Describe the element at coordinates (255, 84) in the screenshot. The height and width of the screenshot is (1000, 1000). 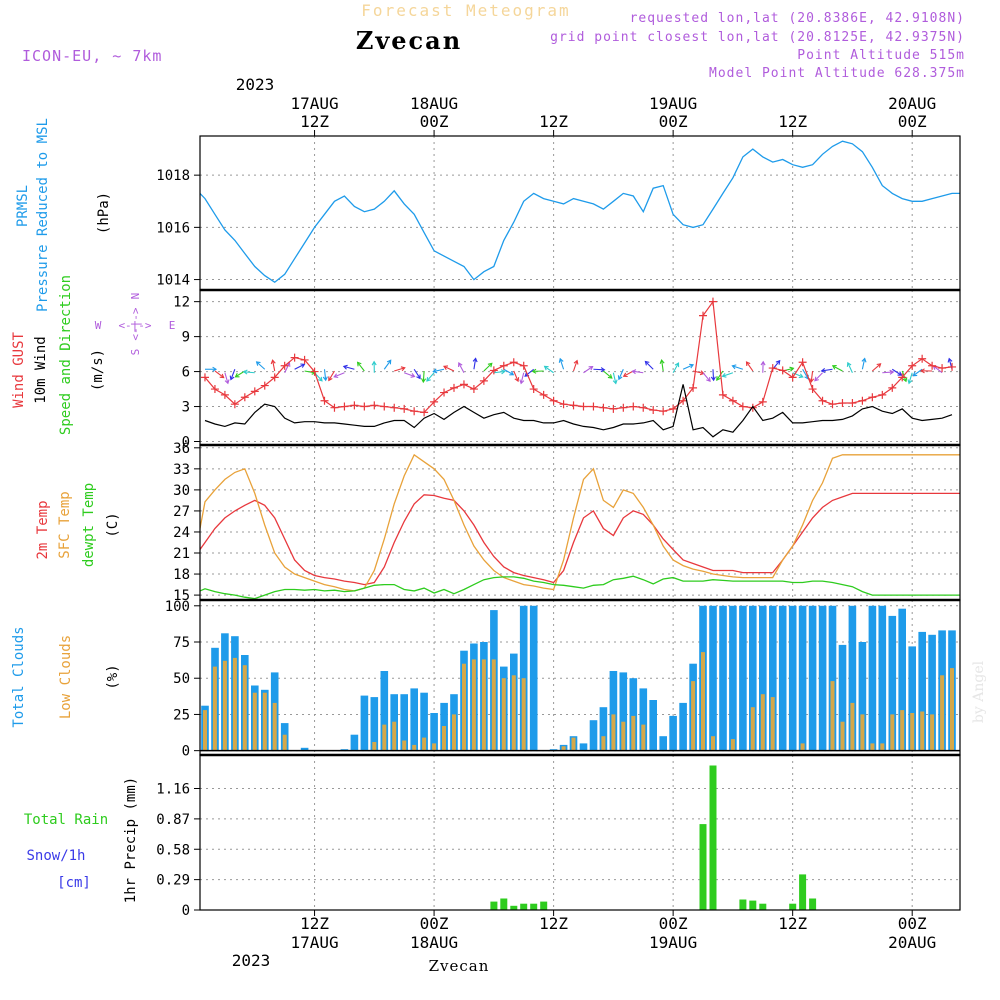
I see `top-year: 2023` at that location.